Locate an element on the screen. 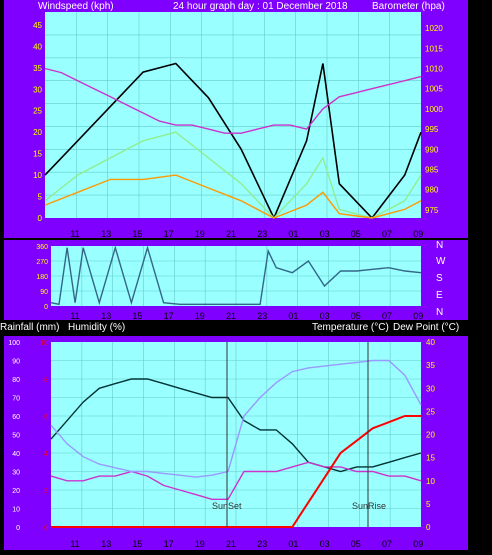  wind-x-tick-label: 01 is located at coordinates (293, 234).